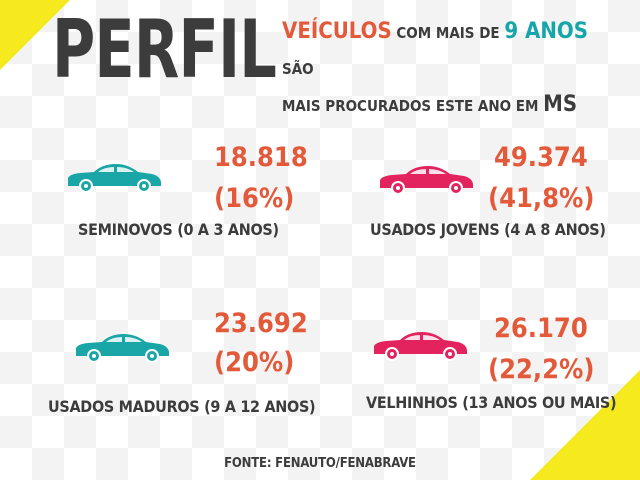 Image resolution: width=640 pixels, height=480 pixels. Describe the element at coordinates (448, 33) in the screenshot. I see `headline-text-1: COM MAIS DE` at that location.